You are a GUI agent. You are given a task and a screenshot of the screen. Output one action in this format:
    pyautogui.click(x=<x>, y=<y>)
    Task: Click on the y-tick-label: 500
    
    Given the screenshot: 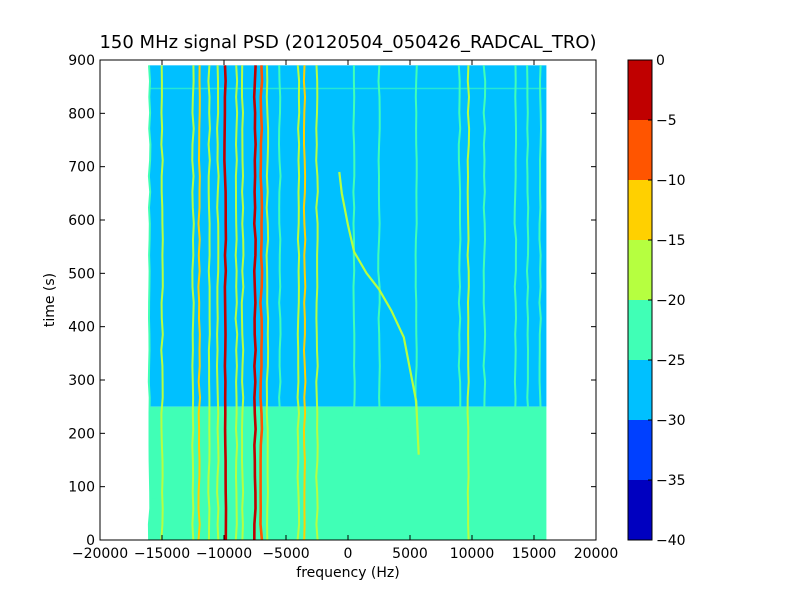 What is the action you would take?
    pyautogui.click(x=81, y=274)
    